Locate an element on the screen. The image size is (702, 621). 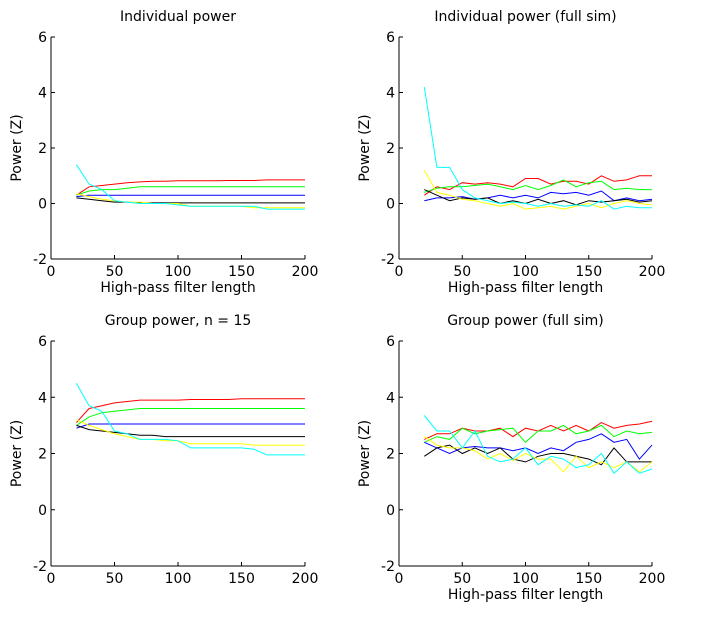
chart-title: Individual power is located at coordinates (178, 17).